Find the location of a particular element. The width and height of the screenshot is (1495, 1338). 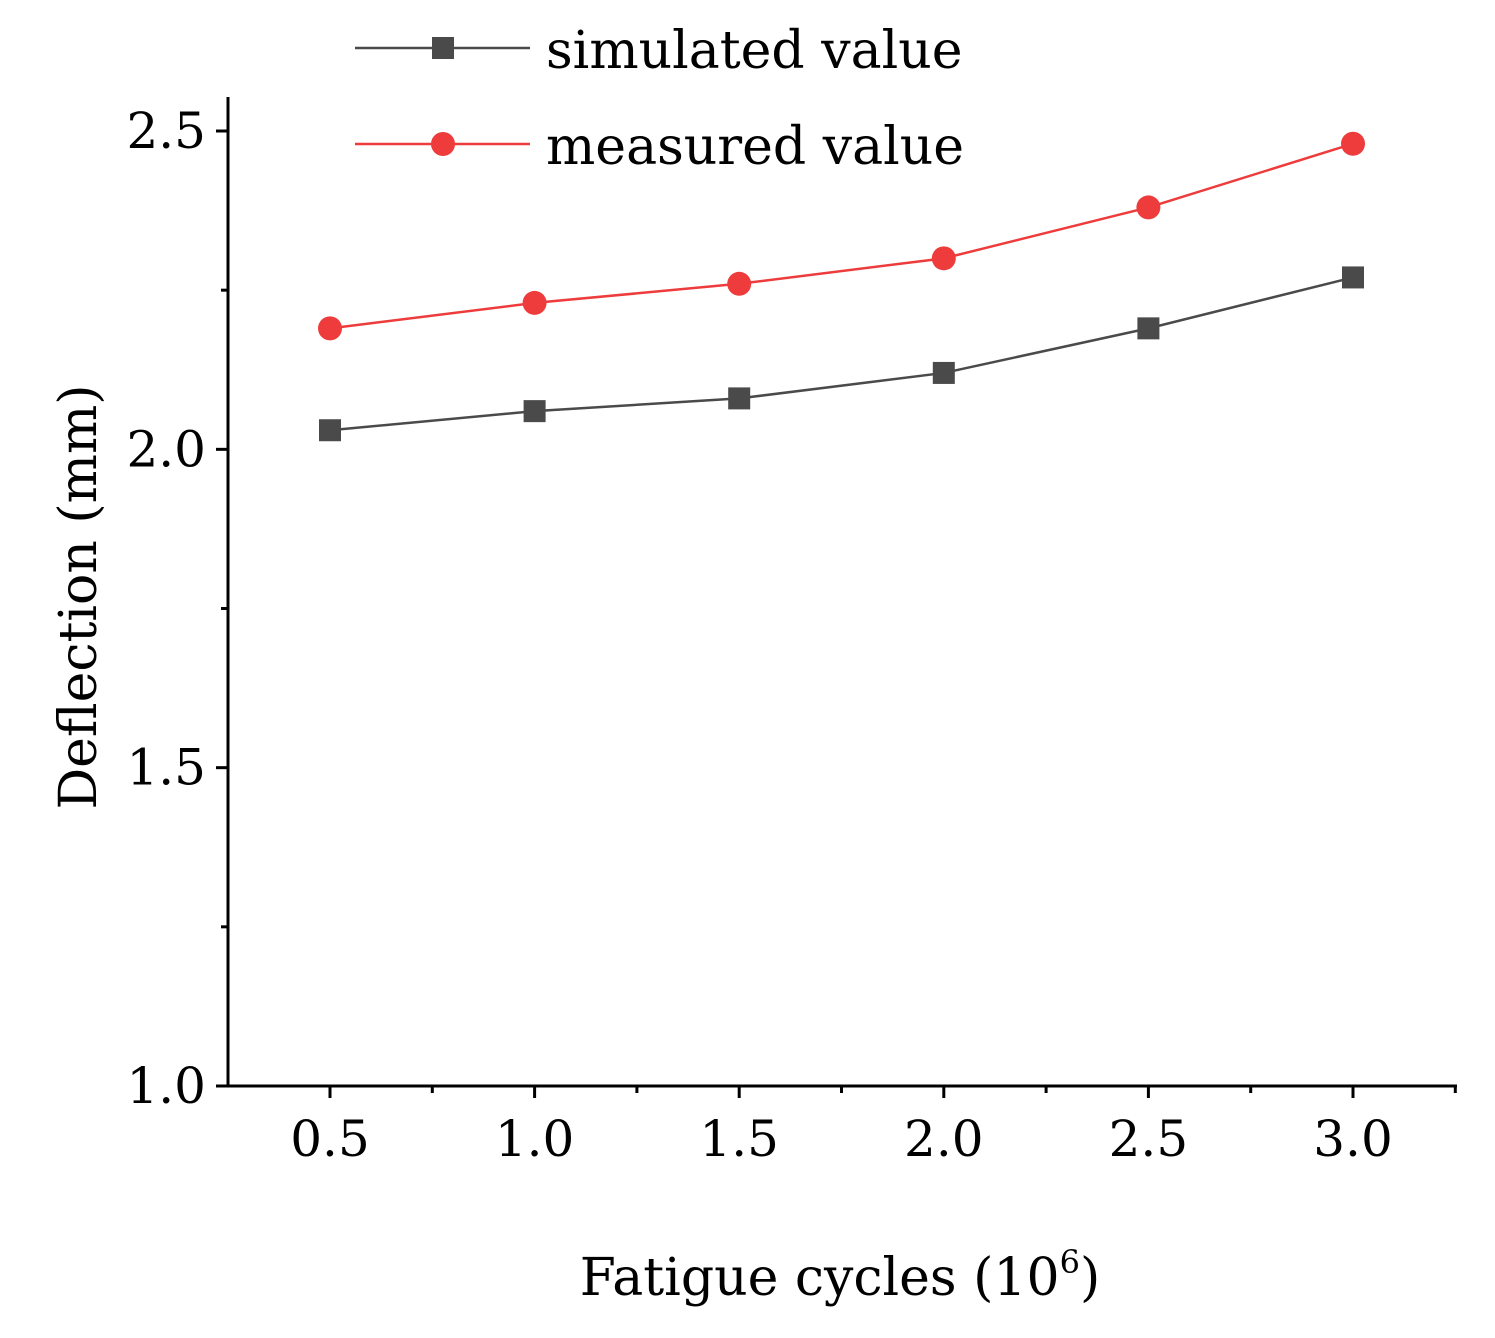

x-axis-title-close: ) is located at coordinates (1090, 1278).